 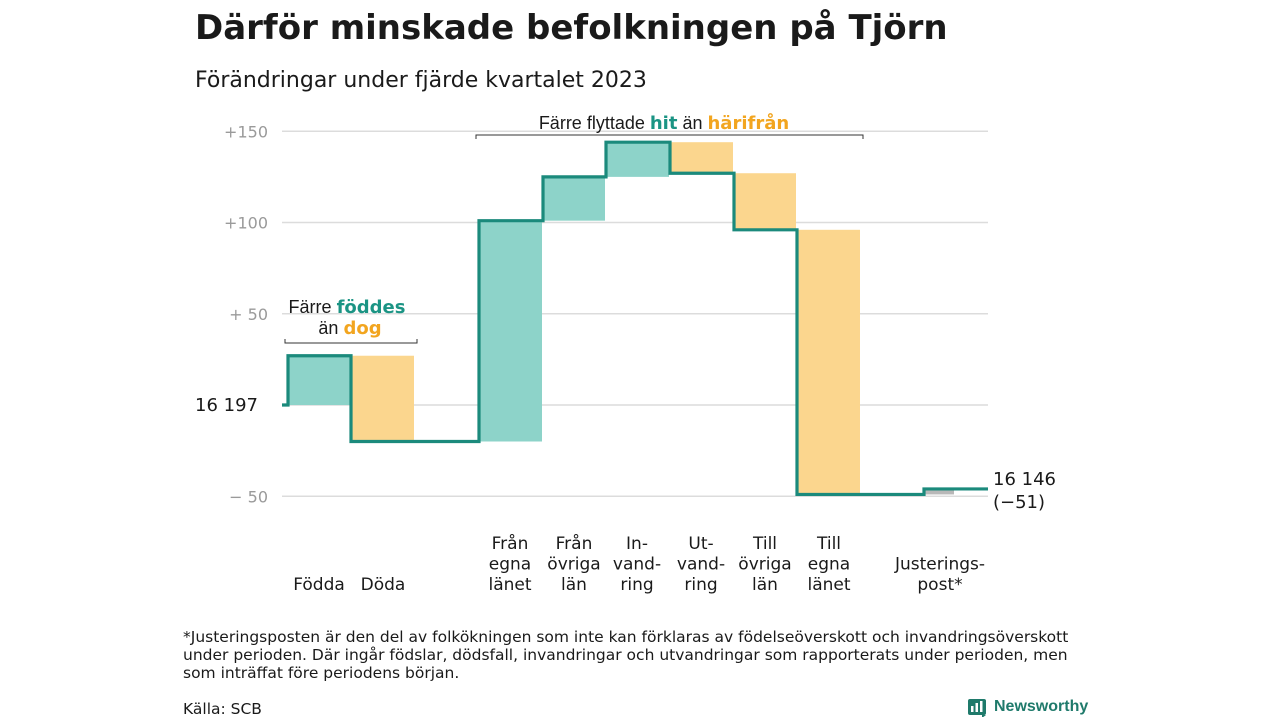 I want to click on category-label: Födda, so click(x=319, y=585).